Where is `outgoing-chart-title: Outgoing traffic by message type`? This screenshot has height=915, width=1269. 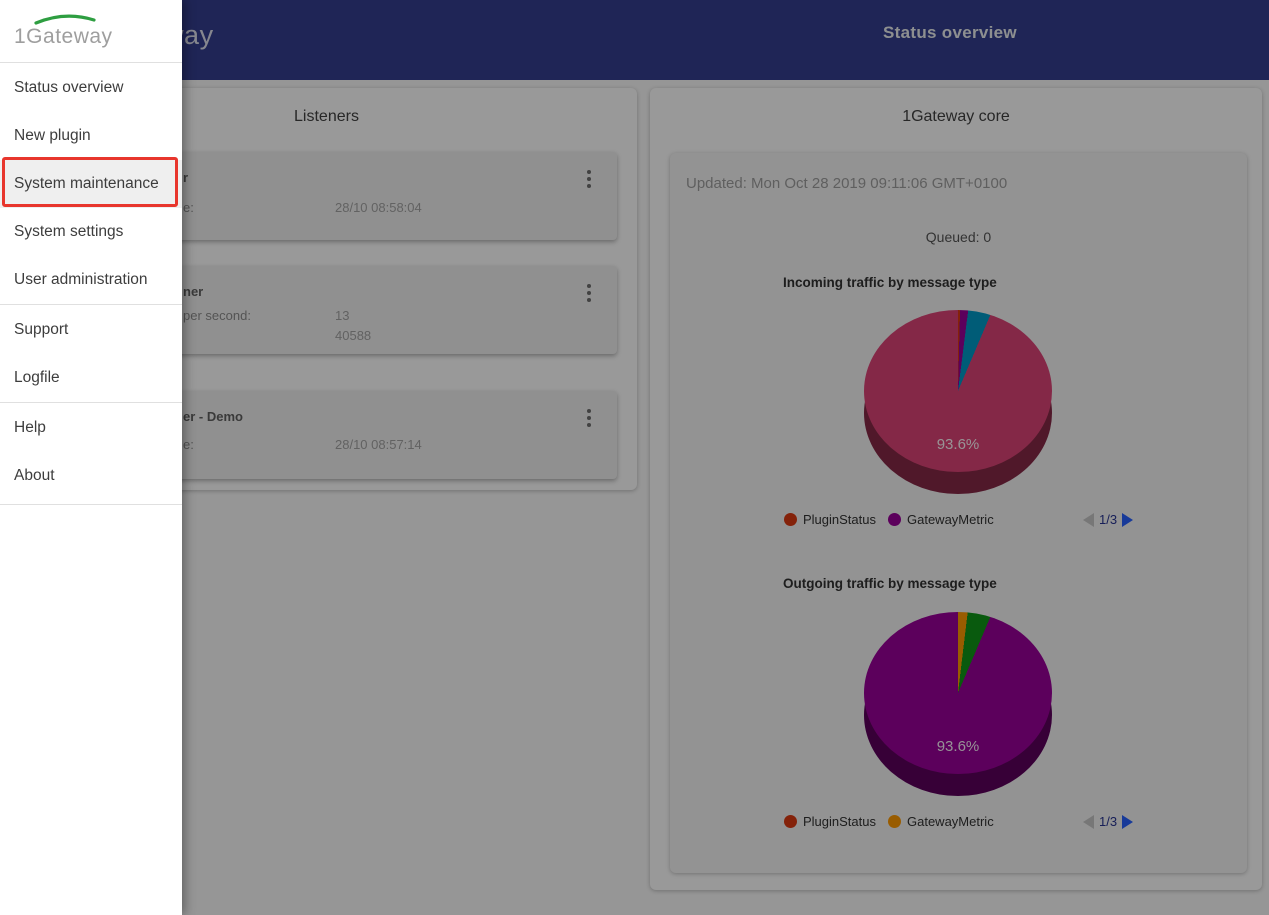 outgoing-chart-title: Outgoing traffic by message type is located at coordinates (890, 583).